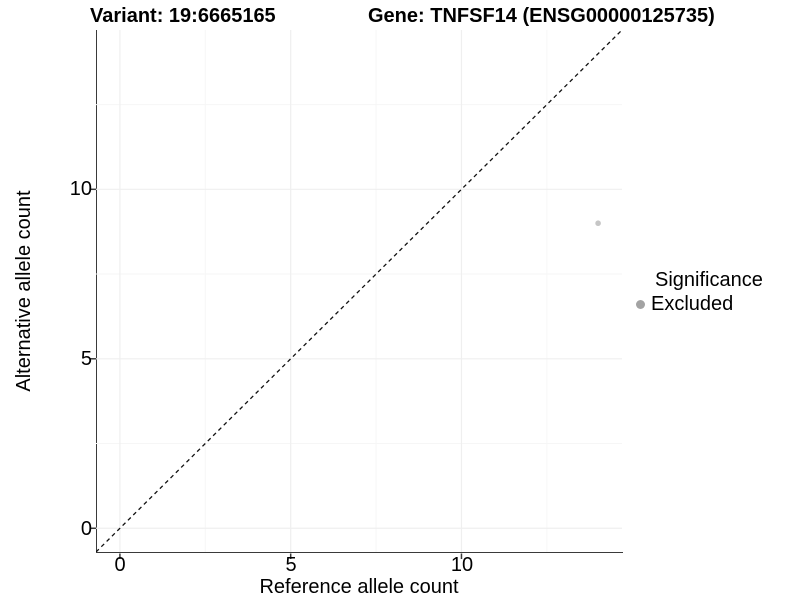  What do you see at coordinates (598, 223) in the screenshot?
I see `data-point` at bounding box center [598, 223].